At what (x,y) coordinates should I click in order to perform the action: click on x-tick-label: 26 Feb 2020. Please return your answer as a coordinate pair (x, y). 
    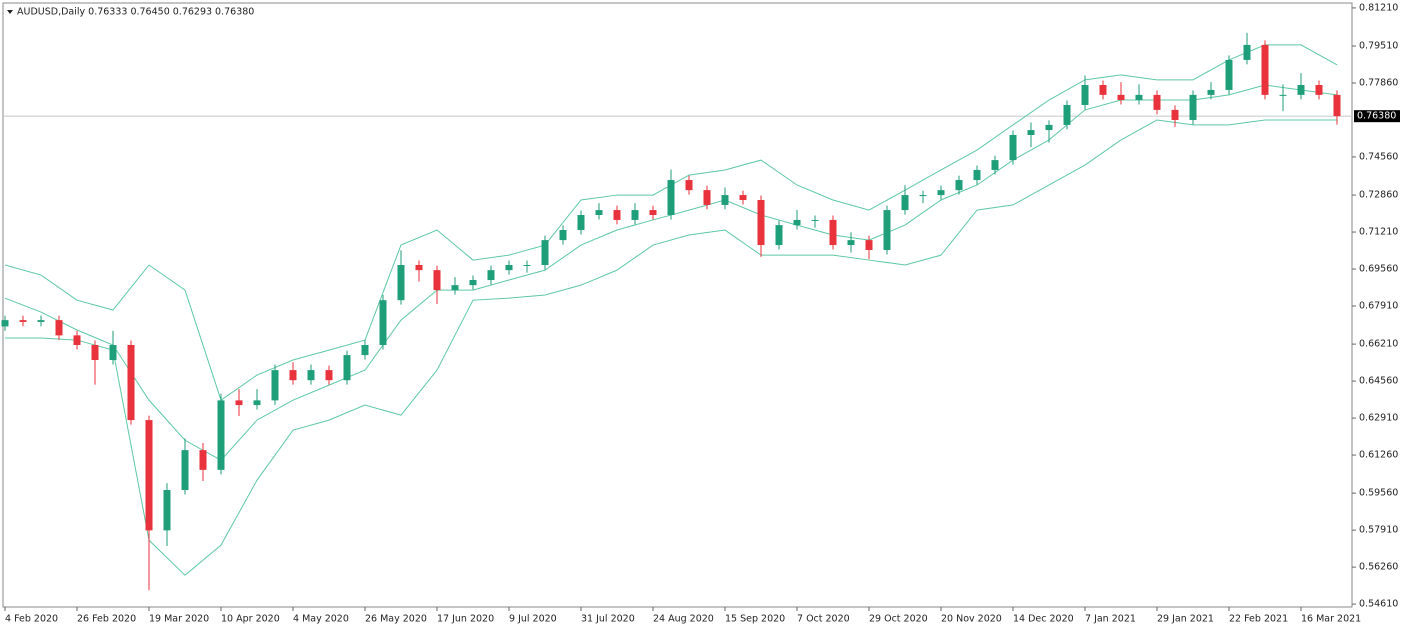
    Looking at the image, I should click on (106, 619).